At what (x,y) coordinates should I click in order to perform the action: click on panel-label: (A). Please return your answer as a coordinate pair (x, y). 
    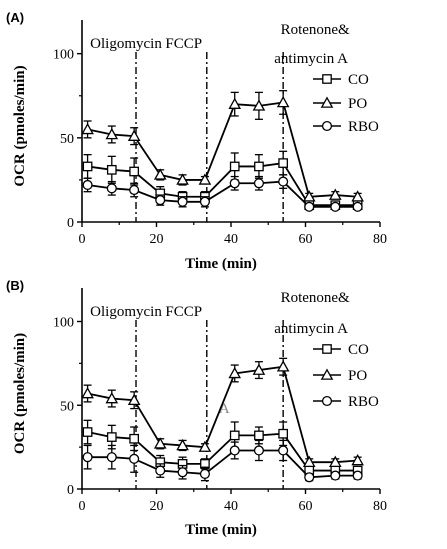
    Looking at the image, I should click on (15, 17).